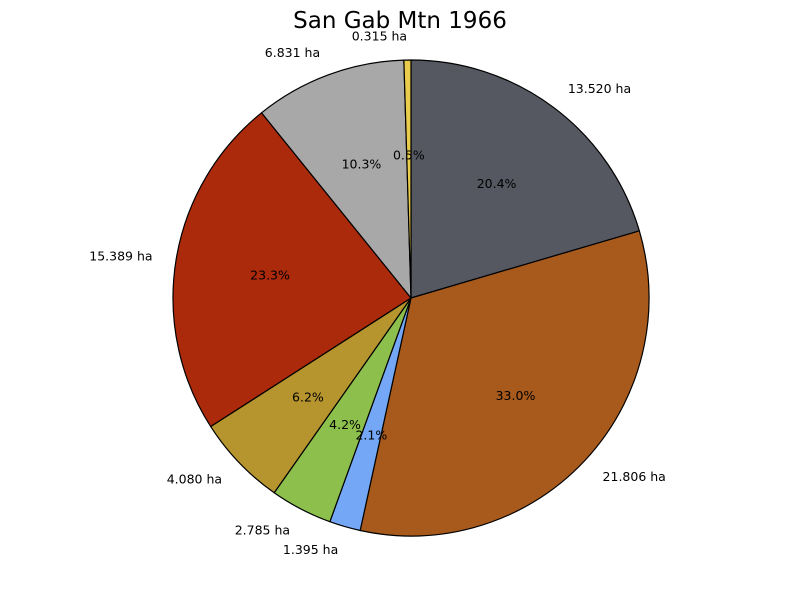  I want to click on slice-percent-label-3: 4.2%, so click(345, 424).